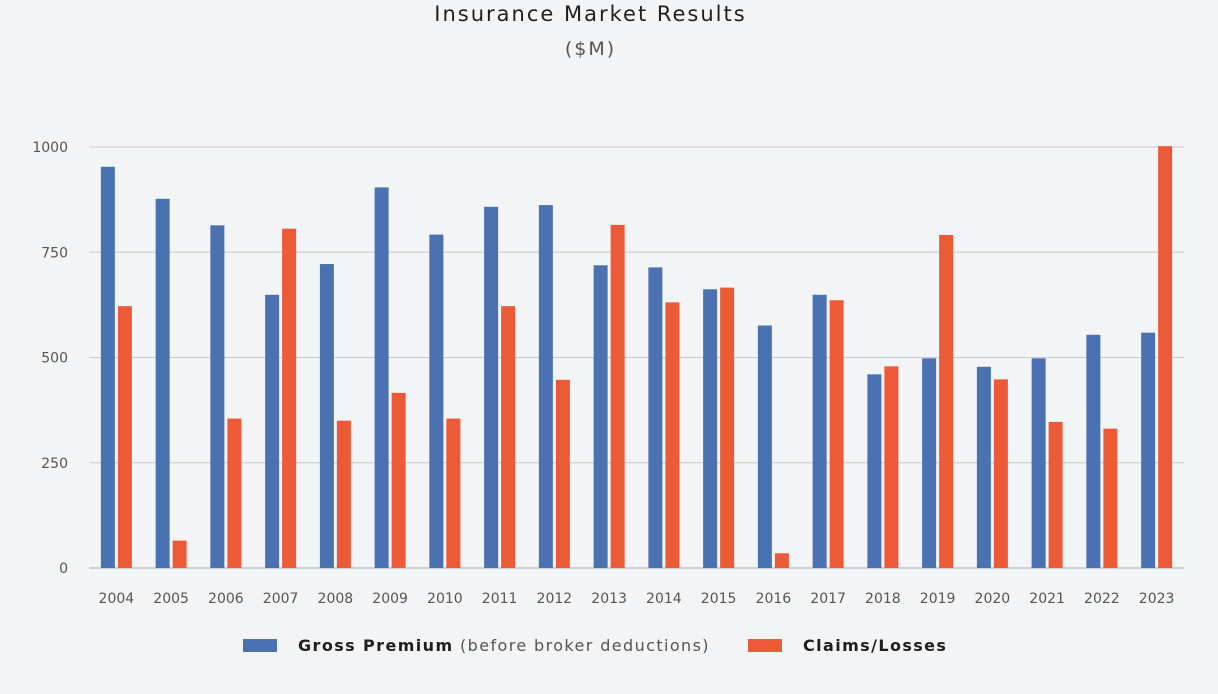 The width and height of the screenshot is (1218, 694). Describe the element at coordinates (1102, 599) in the screenshot. I see `x-tick-label: 2022` at that location.